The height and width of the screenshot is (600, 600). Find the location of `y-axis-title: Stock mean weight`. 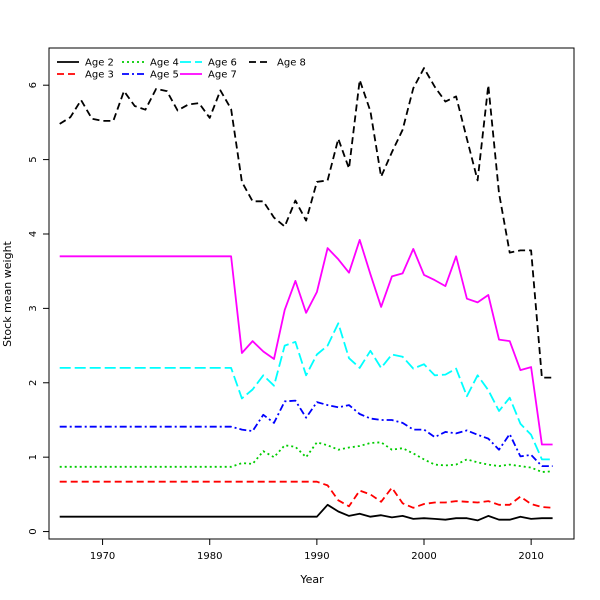

y-axis-title: Stock mean weight is located at coordinates (7, 293).